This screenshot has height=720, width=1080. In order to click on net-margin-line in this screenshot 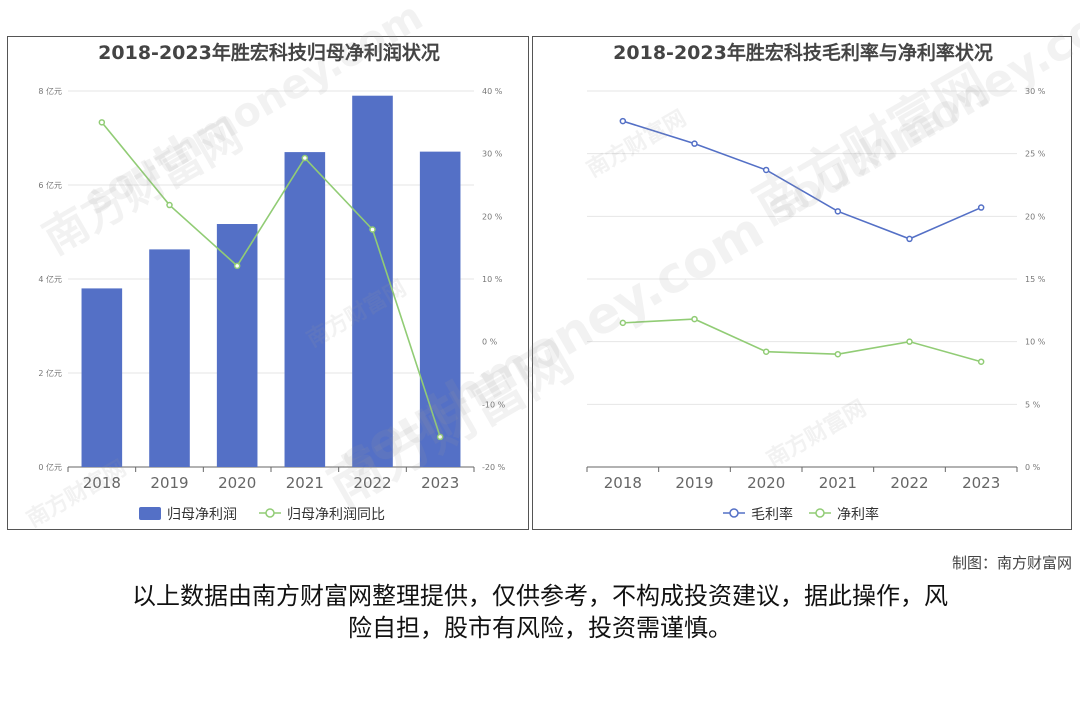, I will do `click(802, 340)`.